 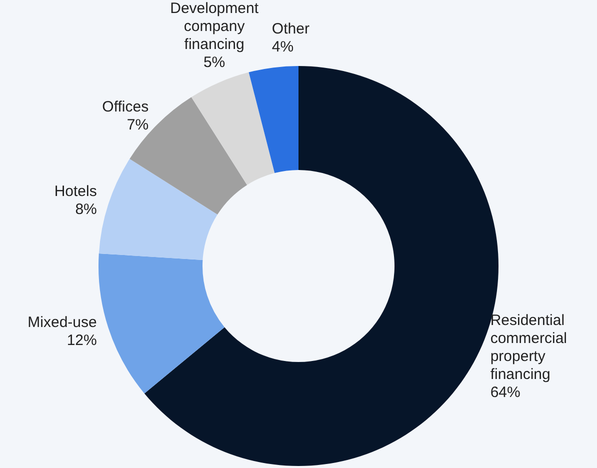 I want to click on data-label: 64%, so click(x=505, y=392).